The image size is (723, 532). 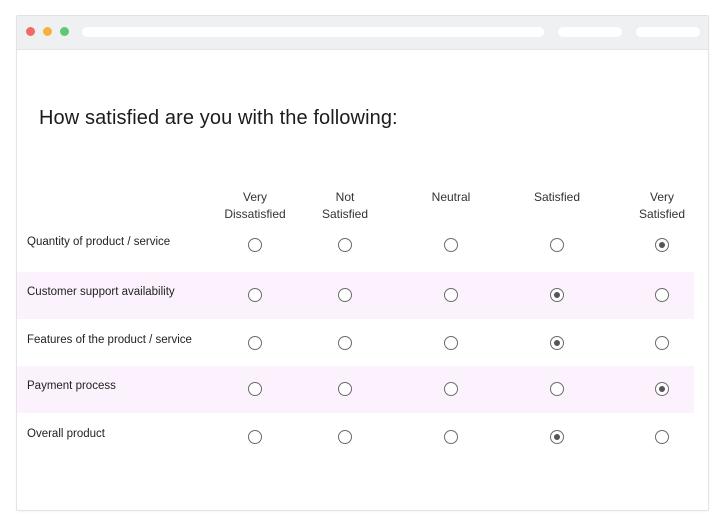 What do you see at coordinates (355, 343) in the screenshot?
I see `survey-row: Features of the product / service` at bounding box center [355, 343].